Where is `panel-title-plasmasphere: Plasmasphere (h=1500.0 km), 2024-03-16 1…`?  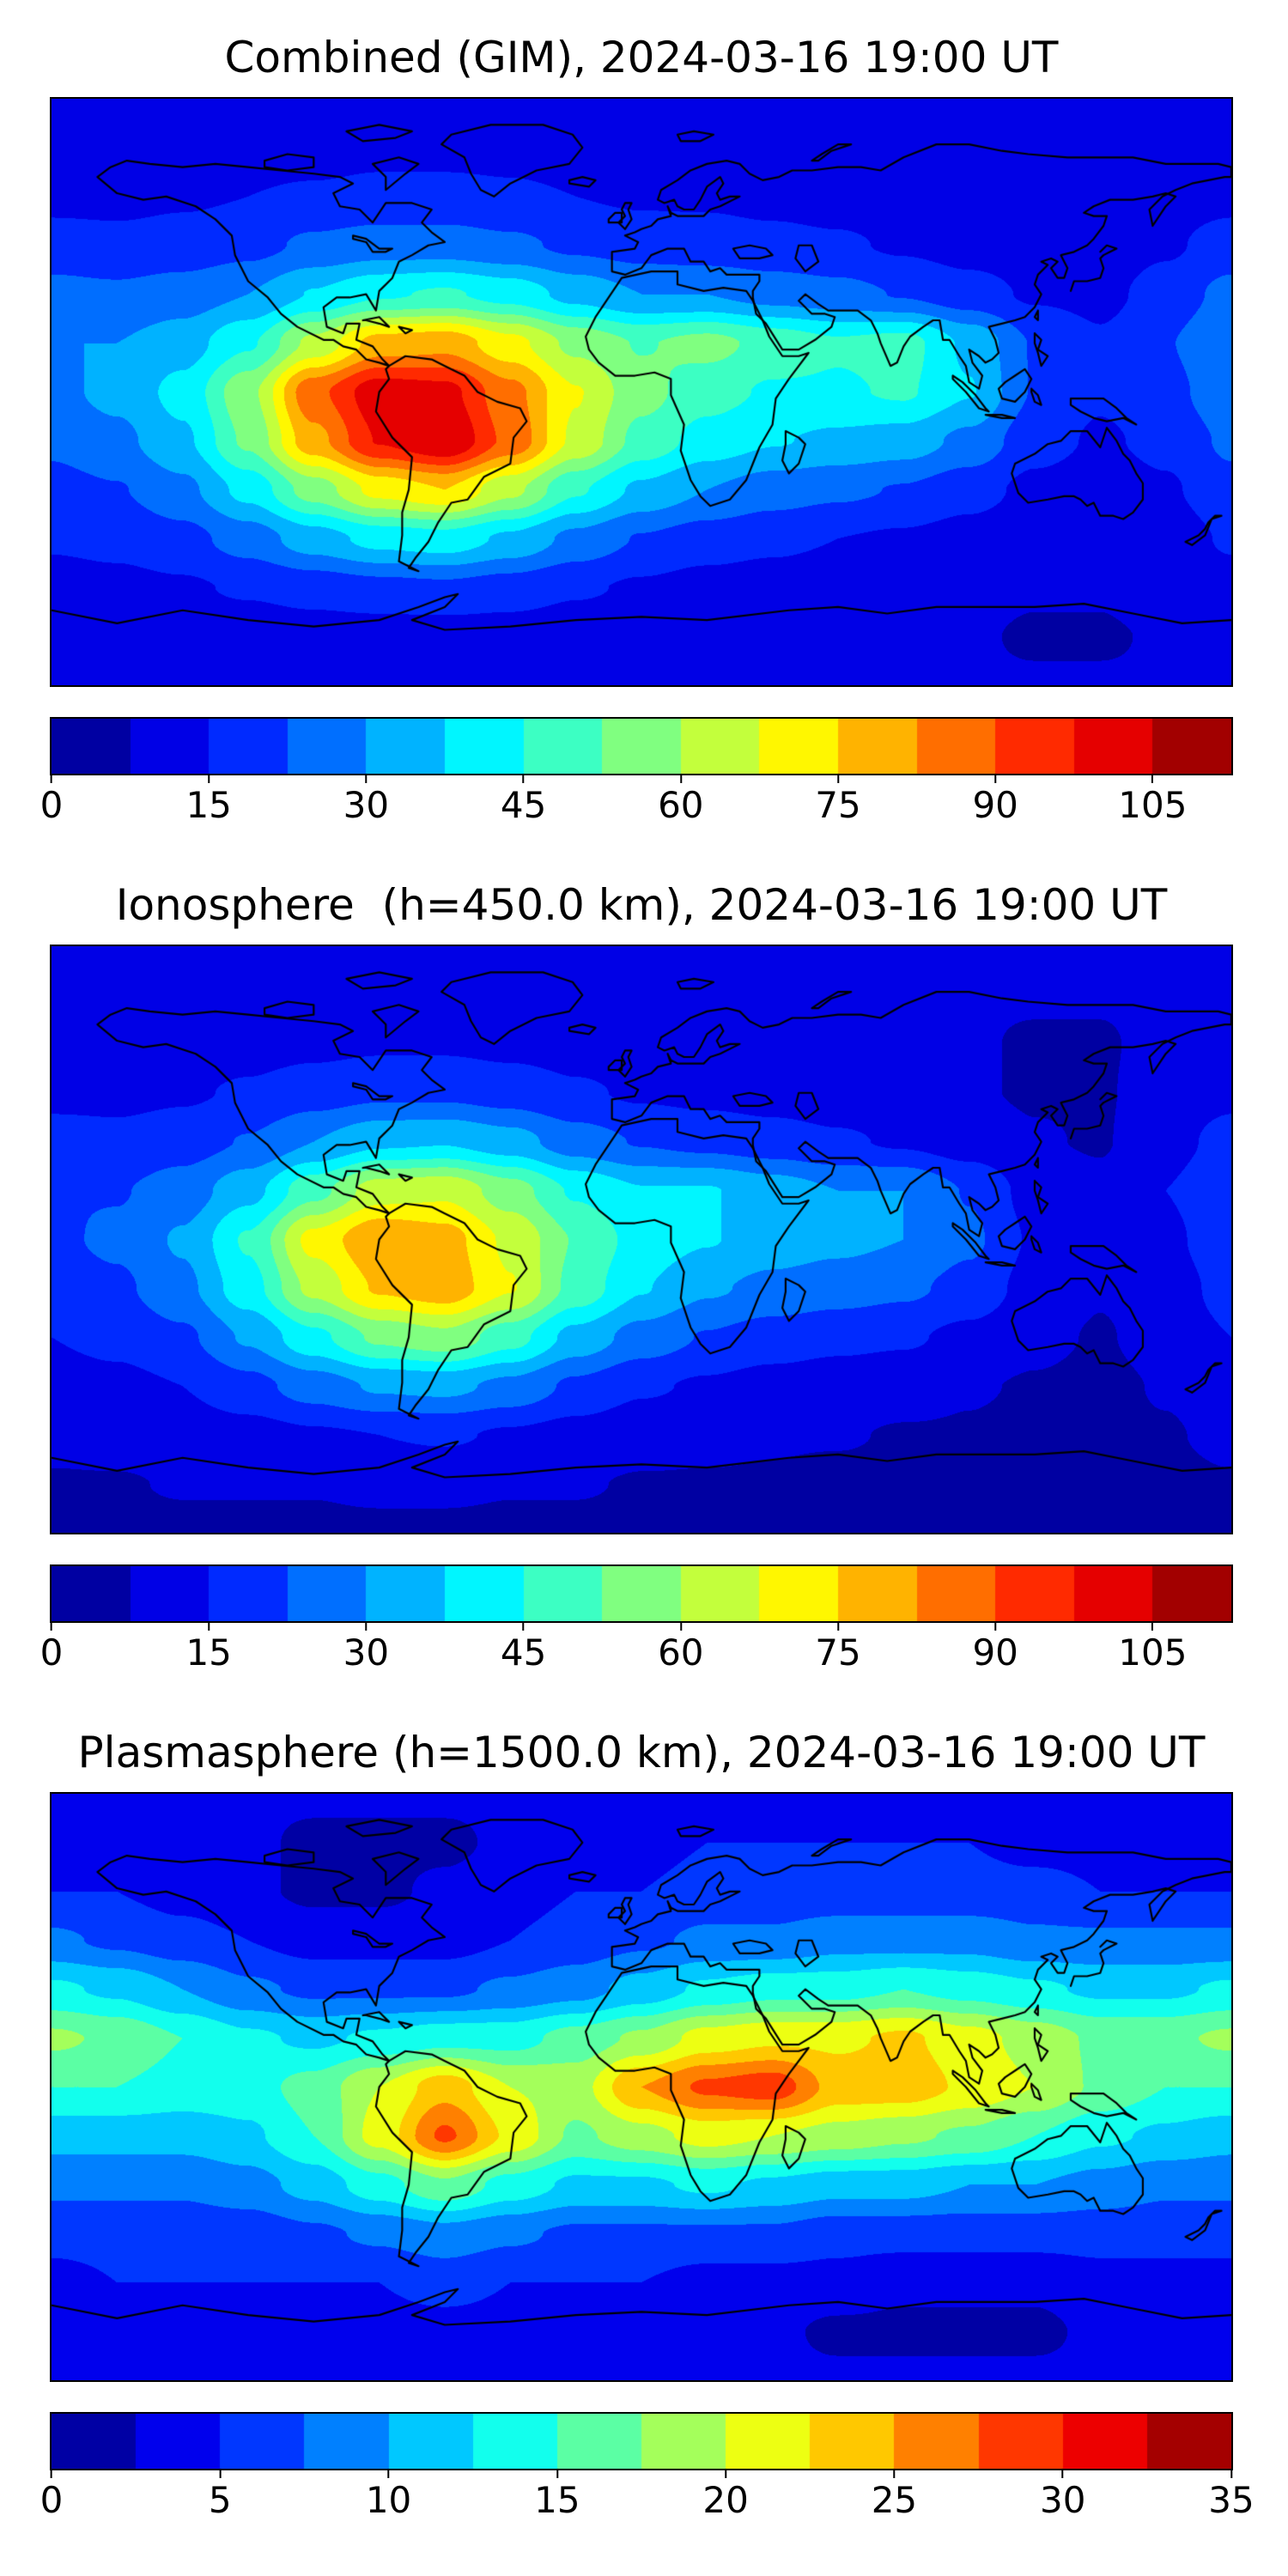 panel-title-plasmasphere: Plasmasphere (h=1500.0 km), 2024-03-16 1… is located at coordinates (641, 1752).